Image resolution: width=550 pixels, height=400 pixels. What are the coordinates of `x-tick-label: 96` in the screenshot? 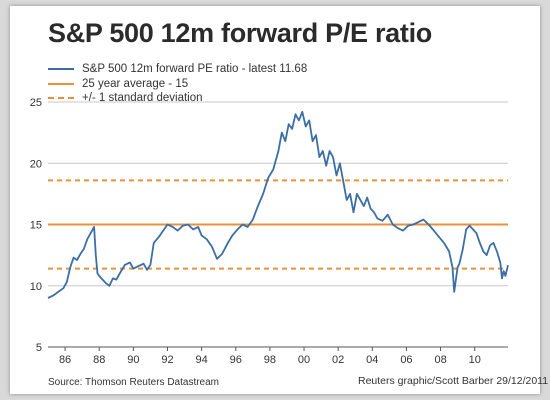 It's located at (236, 360).